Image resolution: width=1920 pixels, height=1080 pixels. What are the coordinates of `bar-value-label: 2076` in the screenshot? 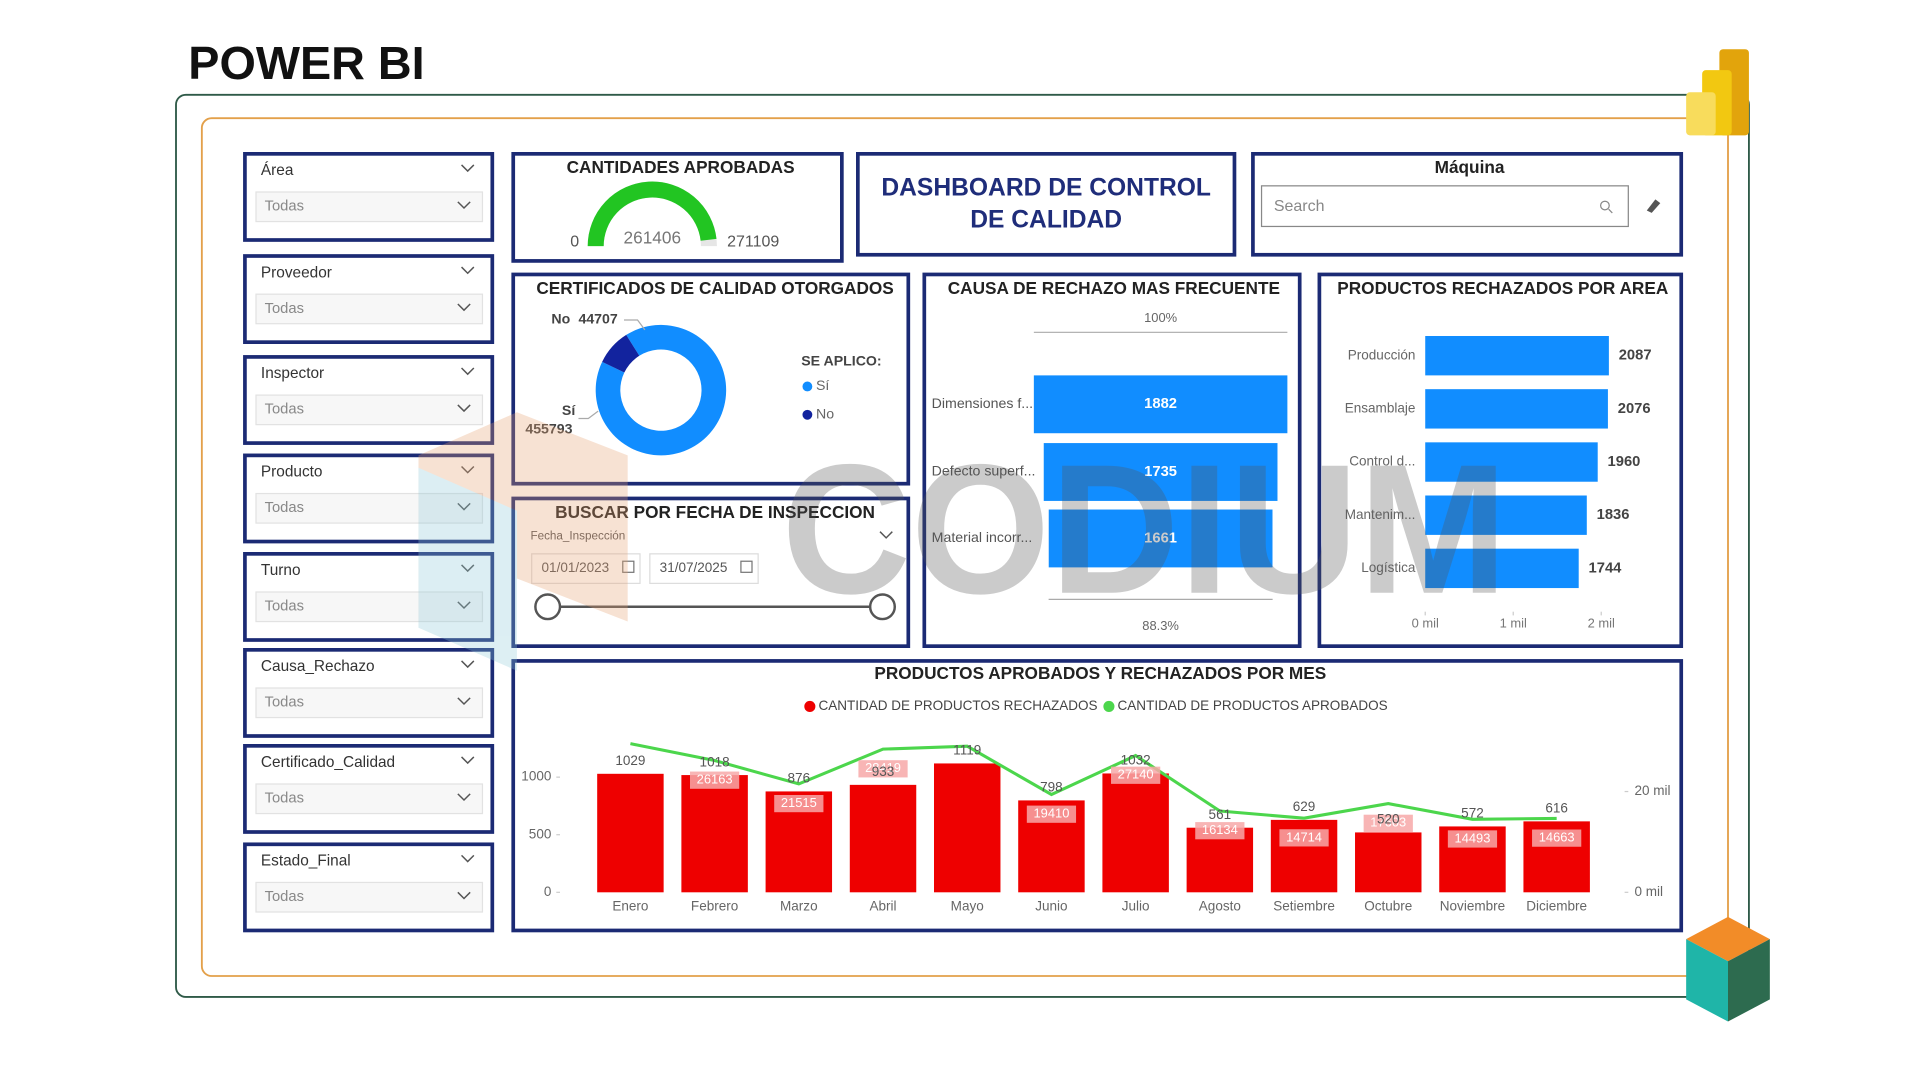 It's located at (1634, 409).